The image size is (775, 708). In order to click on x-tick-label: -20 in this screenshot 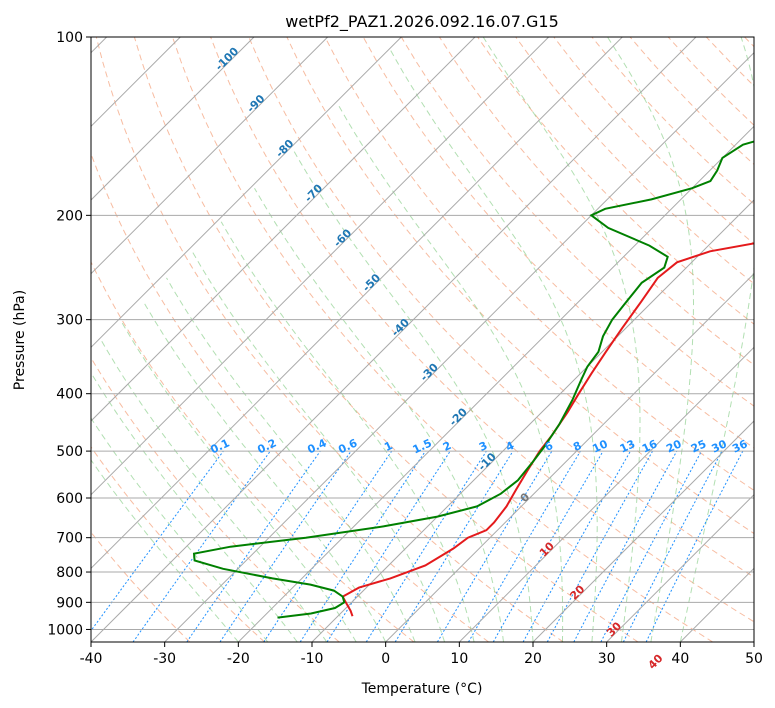, I will do `click(238, 659)`.